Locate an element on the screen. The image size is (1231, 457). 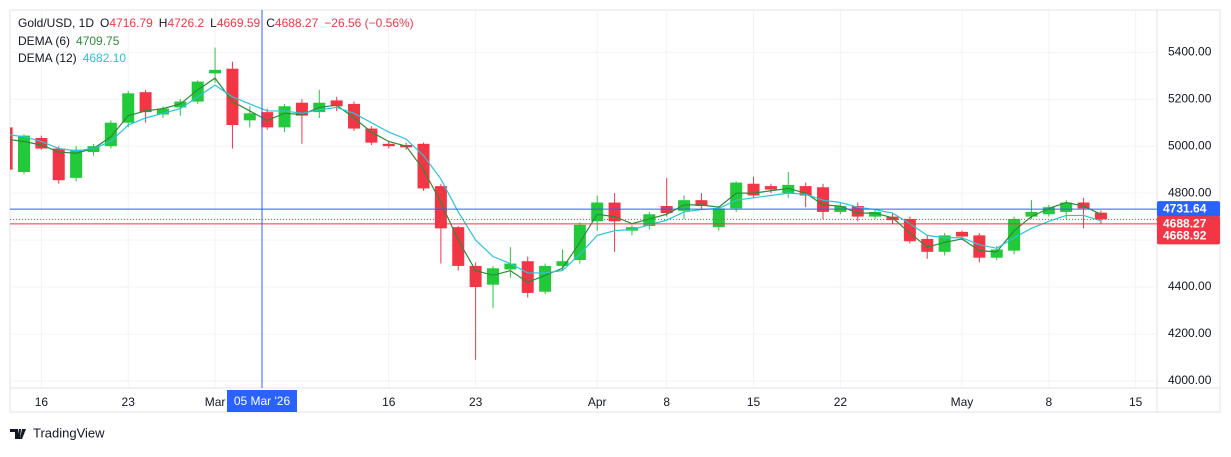
crosshair-label: 05 Mar '26 is located at coordinates (262, 401).